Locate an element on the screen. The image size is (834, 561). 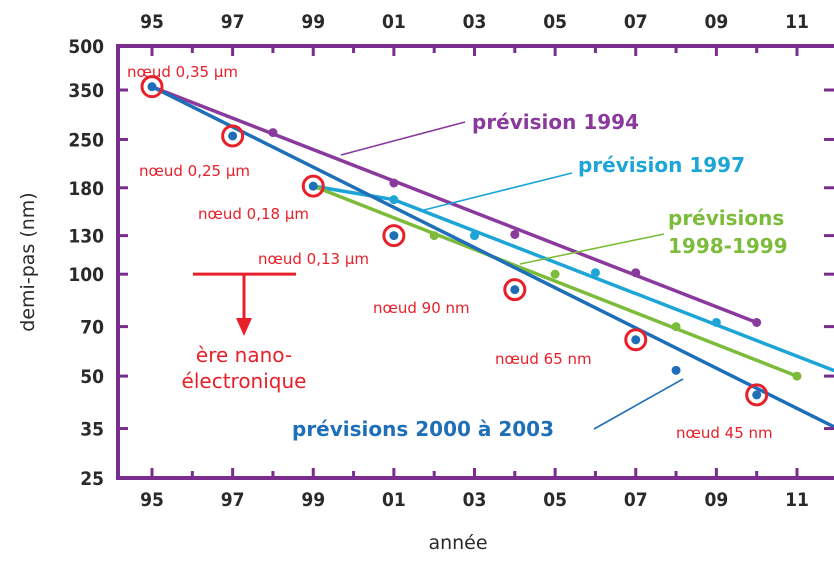
y-tick-label: 130 is located at coordinates (86, 237).